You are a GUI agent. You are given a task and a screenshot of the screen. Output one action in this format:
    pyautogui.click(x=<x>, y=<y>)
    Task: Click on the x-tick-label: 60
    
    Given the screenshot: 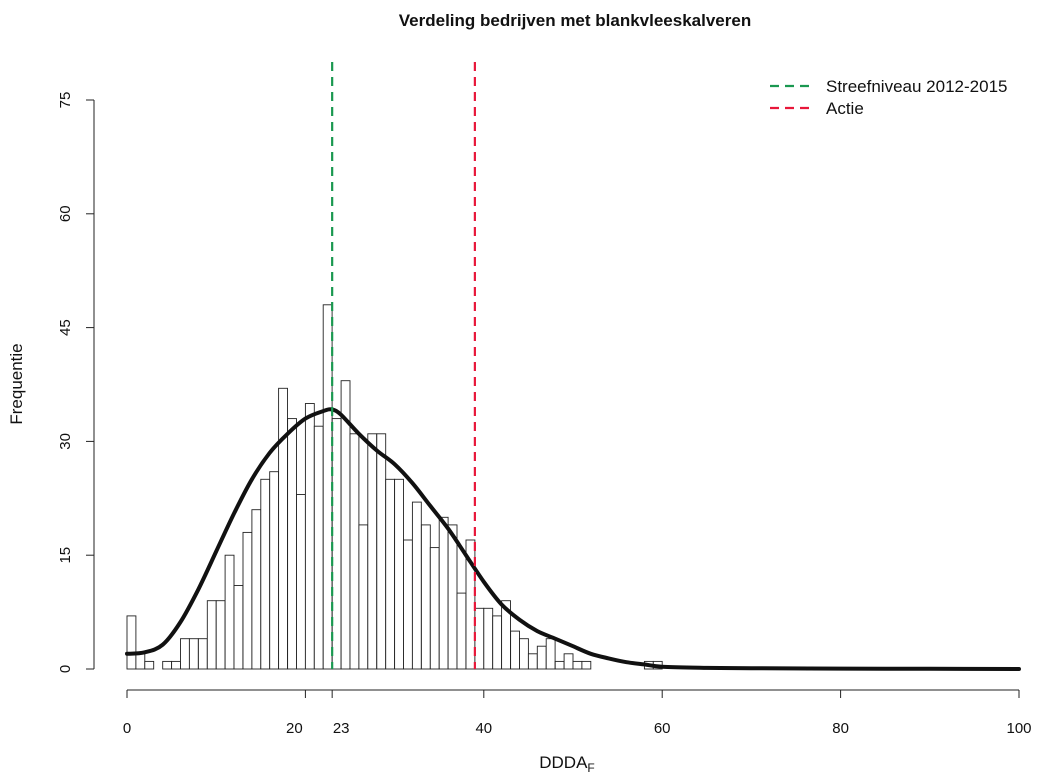 What is the action you would take?
    pyautogui.click(x=662, y=728)
    